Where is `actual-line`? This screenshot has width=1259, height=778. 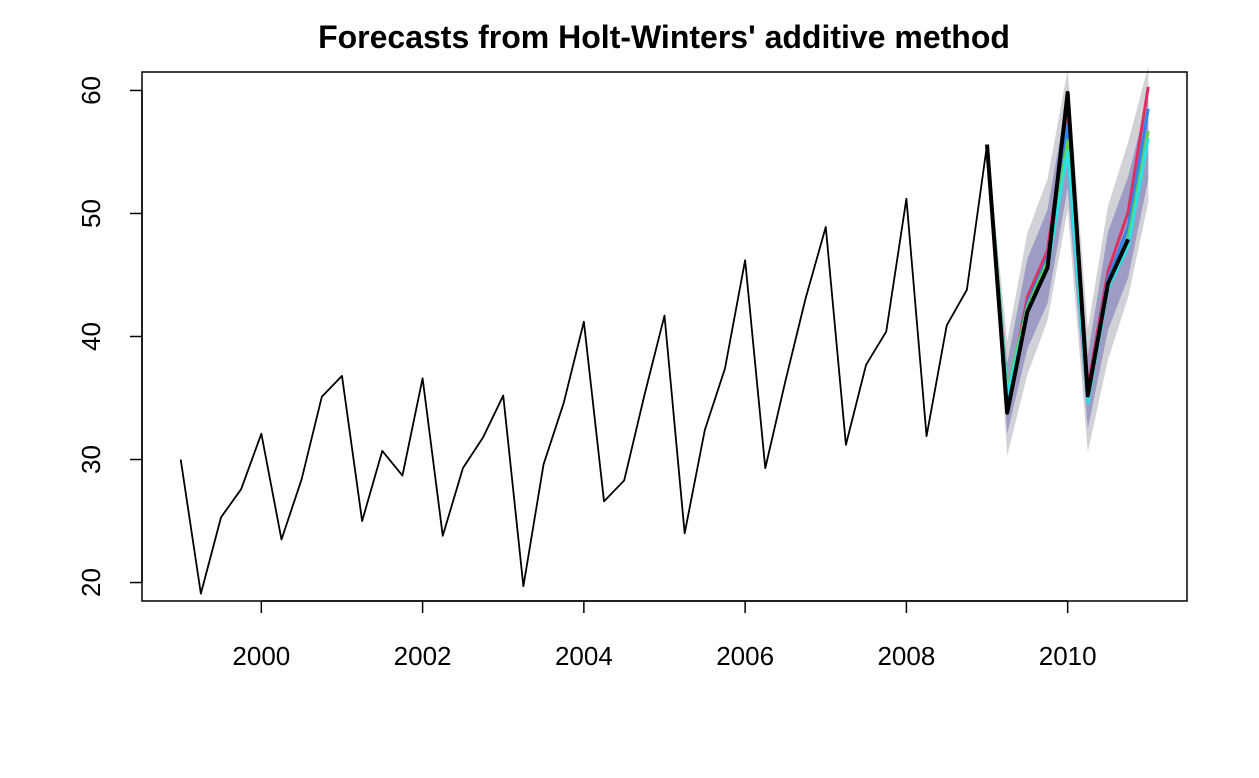
actual-line is located at coordinates (1057, 252).